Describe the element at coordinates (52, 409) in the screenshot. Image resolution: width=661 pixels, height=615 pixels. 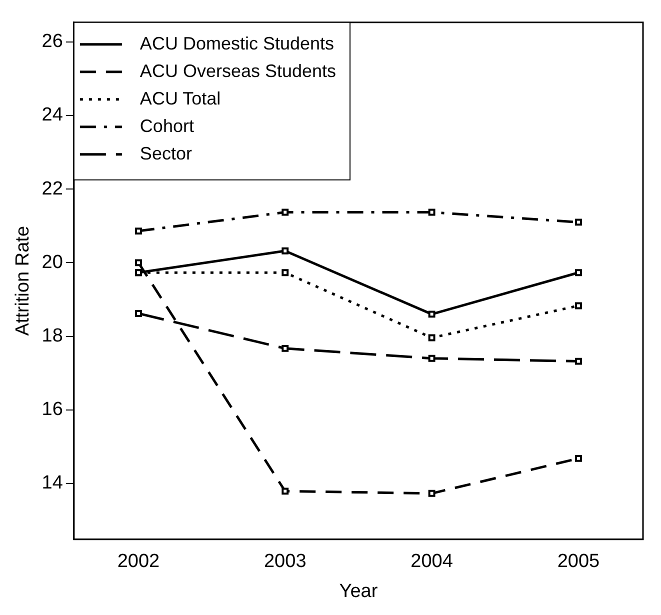
I see `y-tick-label: 16` at that location.